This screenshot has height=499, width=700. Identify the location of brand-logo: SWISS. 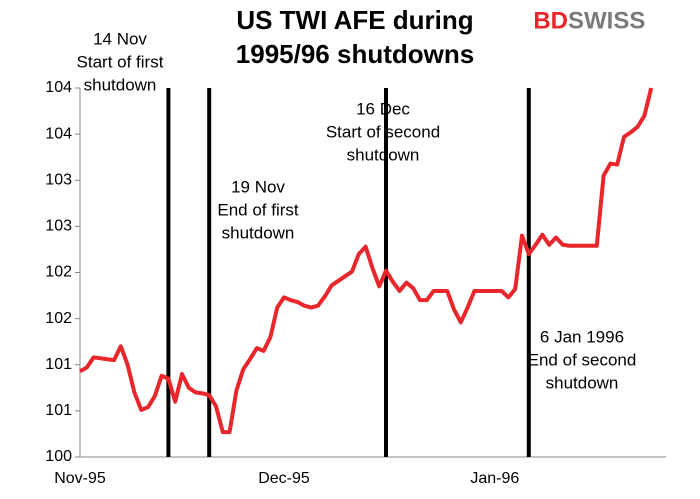
(606, 20).